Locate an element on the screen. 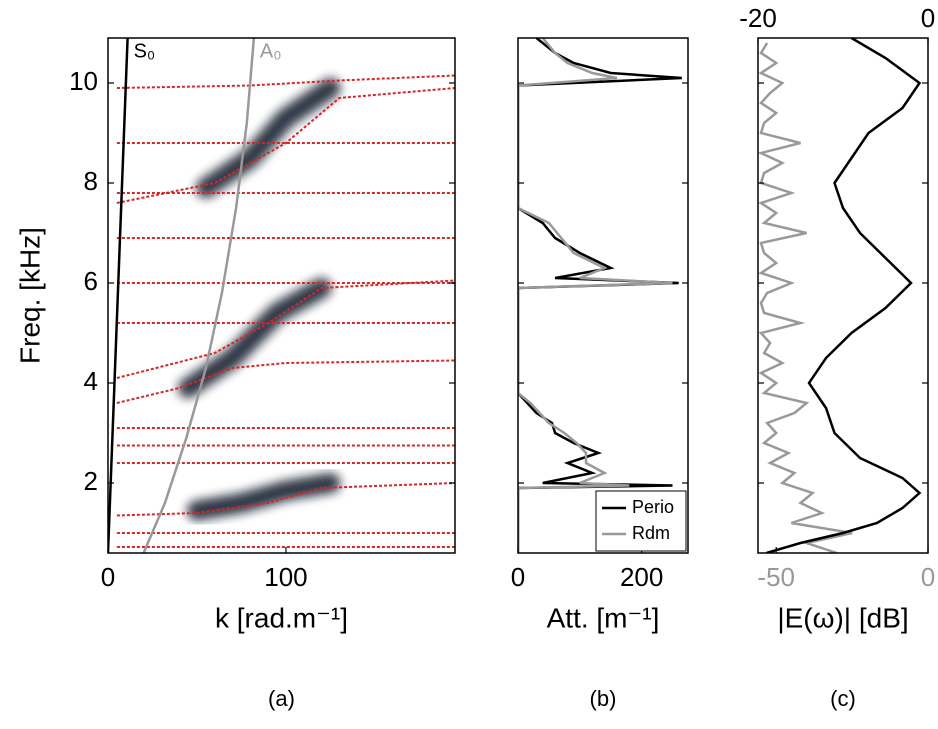 This screenshot has height=729, width=938. legend-box is located at coordinates (641, 521).